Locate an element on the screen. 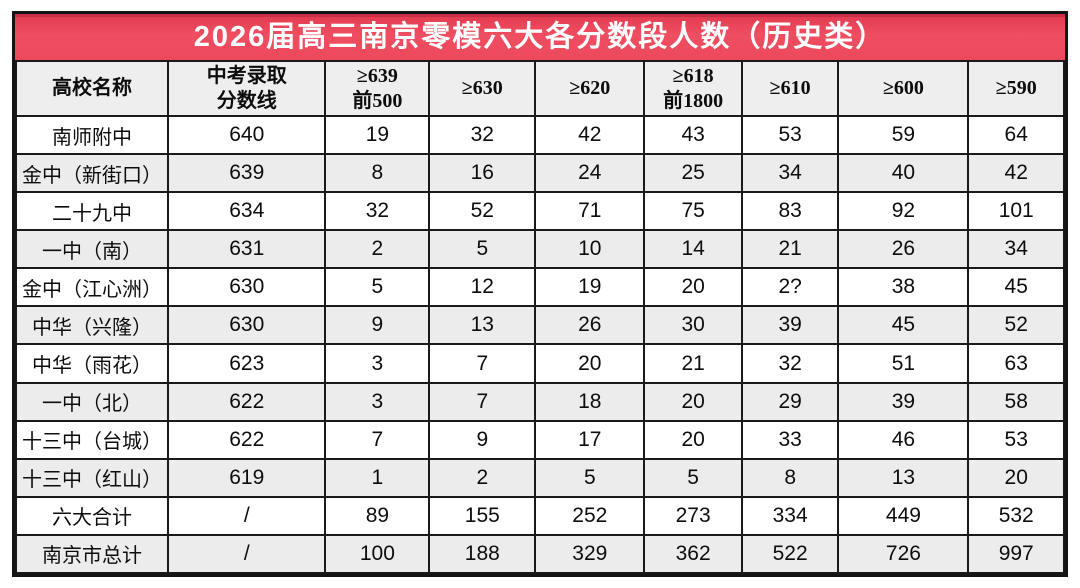  header-ge620: ≥620 is located at coordinates (590, 88).